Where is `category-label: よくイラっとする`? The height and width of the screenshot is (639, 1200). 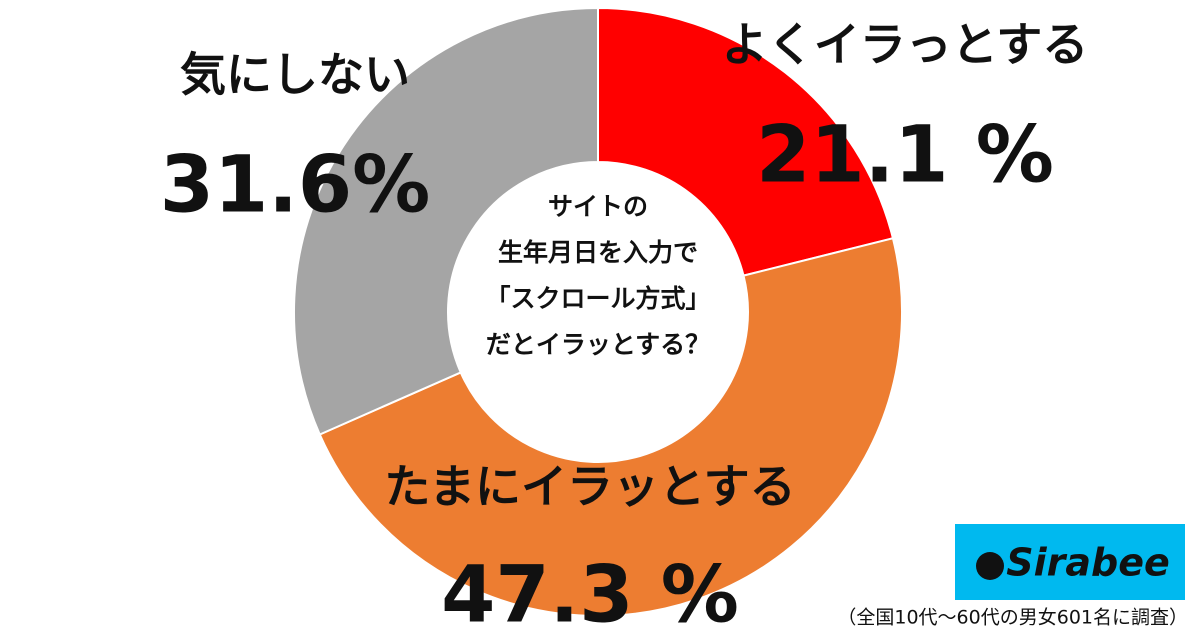
category-label: よくイラっとする is located at coordinates (905, 45).